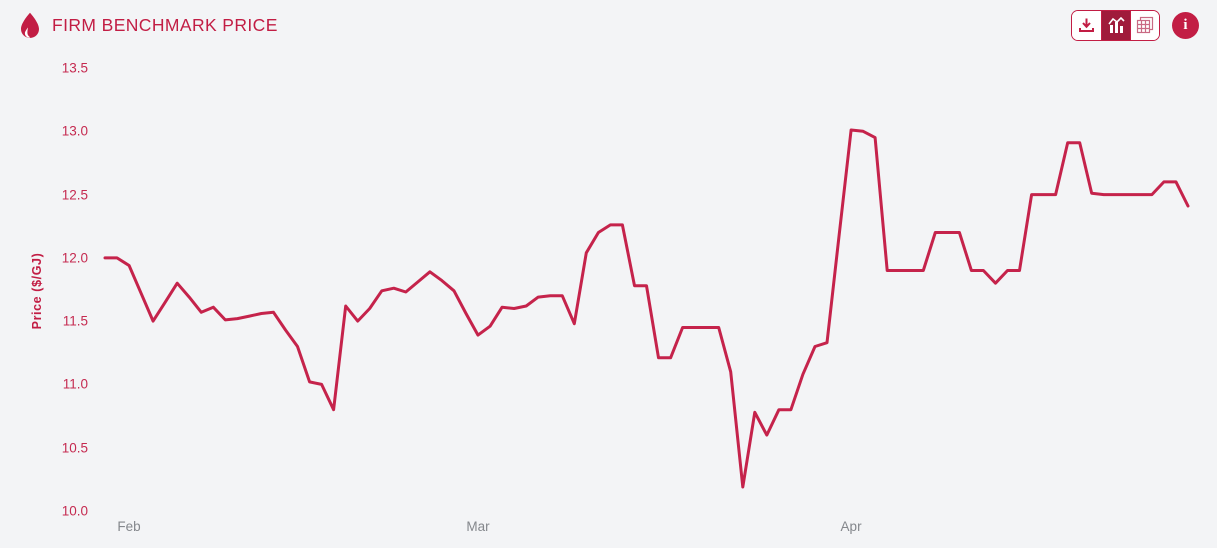 The height and width of the screenshot is (548, 1217). I want to click on info-button: i, so click(1185, 25).